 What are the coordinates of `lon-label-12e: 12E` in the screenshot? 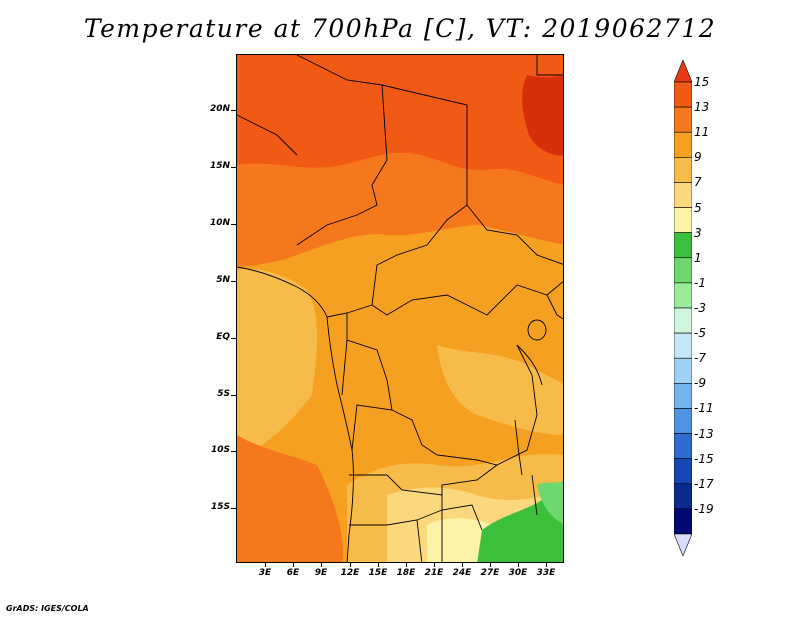 It's located at (350, 573).